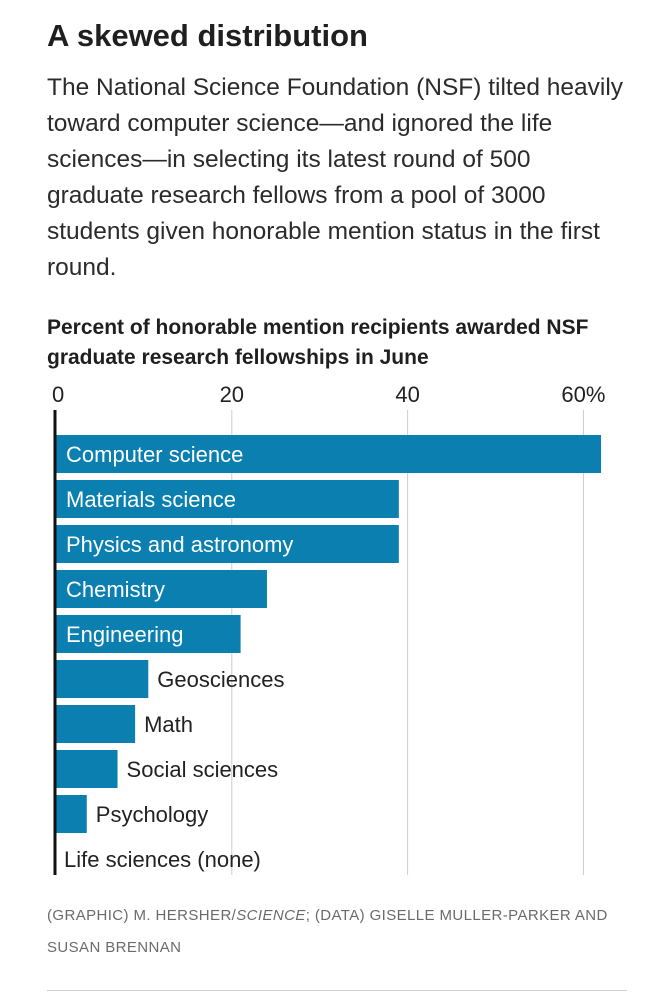  I want to click on x-tick-label: 20, so click(232, 394).